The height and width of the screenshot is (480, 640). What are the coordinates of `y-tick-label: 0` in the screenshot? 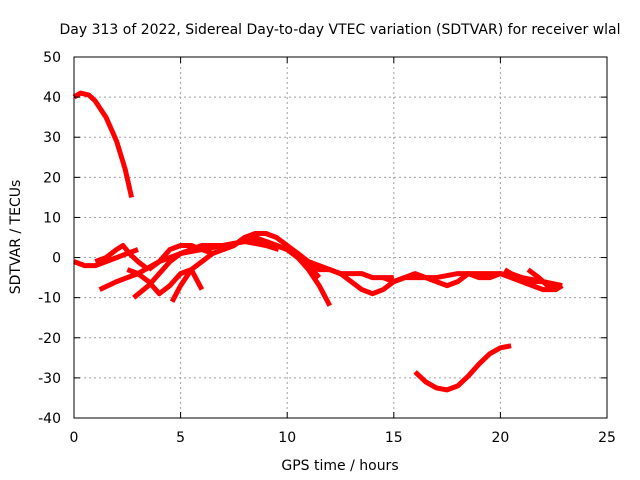 It's located at (56, 259).